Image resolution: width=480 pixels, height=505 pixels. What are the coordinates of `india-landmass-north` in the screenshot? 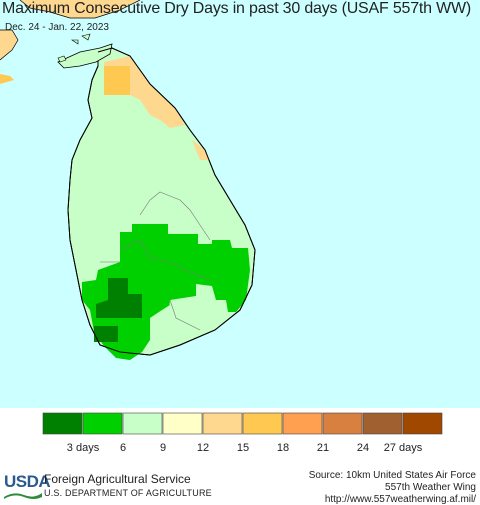 It's located at (80, 9).